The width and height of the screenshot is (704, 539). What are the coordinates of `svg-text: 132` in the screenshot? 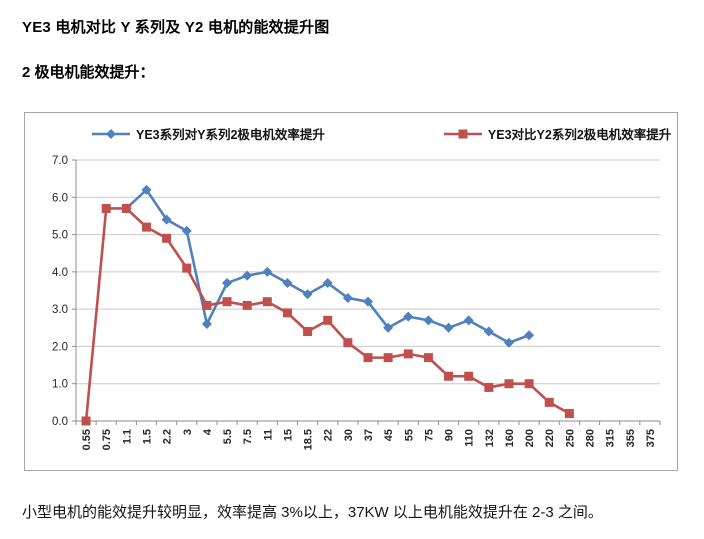 It's located at (490, 438).